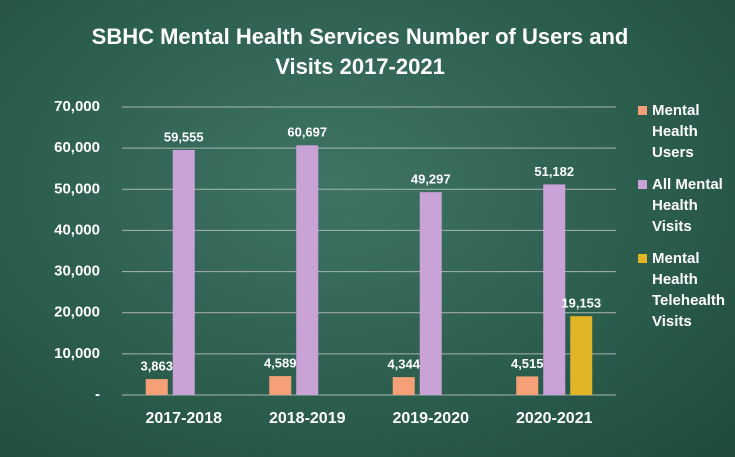 This screenshot has height=457, width=735. Describe the element at coordinates (77, 271) in the screenshot. I see `y-tick-label: 30,000` at that location.